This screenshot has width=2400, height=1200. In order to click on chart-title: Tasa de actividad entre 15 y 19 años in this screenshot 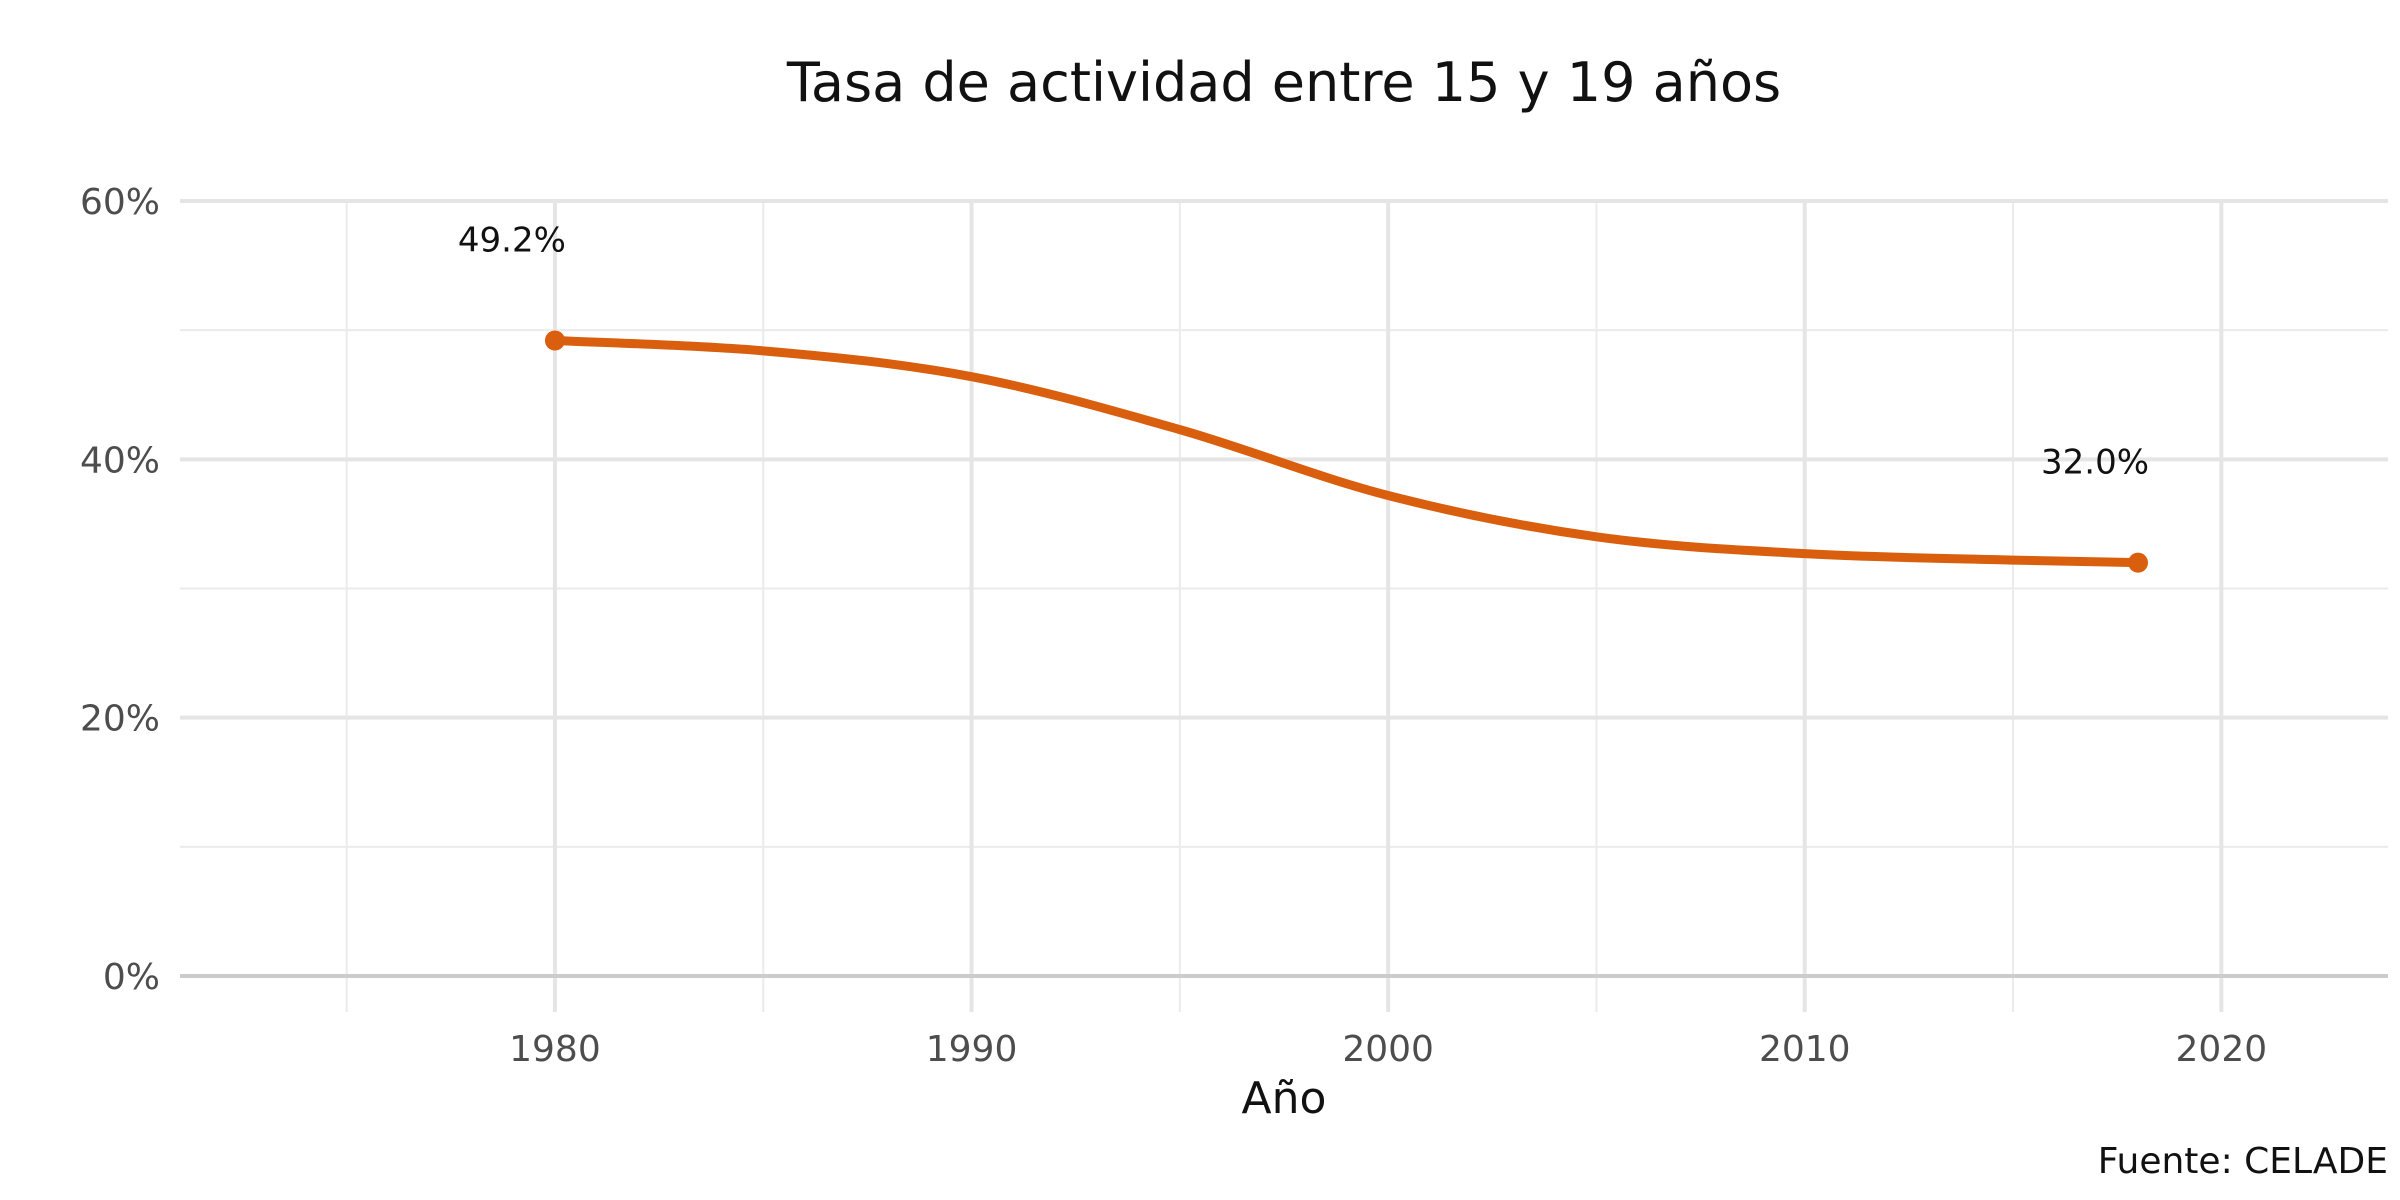, I will do `click(1283, 82)`.